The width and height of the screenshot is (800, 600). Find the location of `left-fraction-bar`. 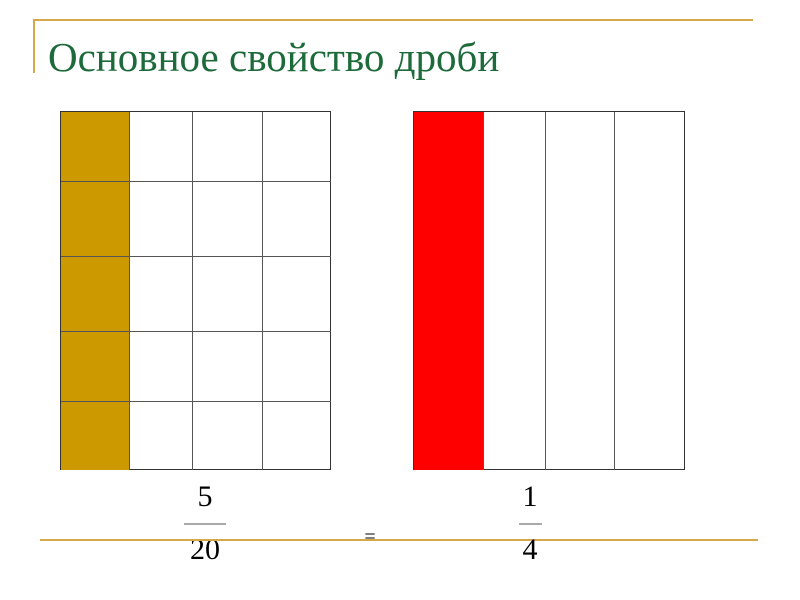

left-fraction-bar is located at coordinates (205, 524).